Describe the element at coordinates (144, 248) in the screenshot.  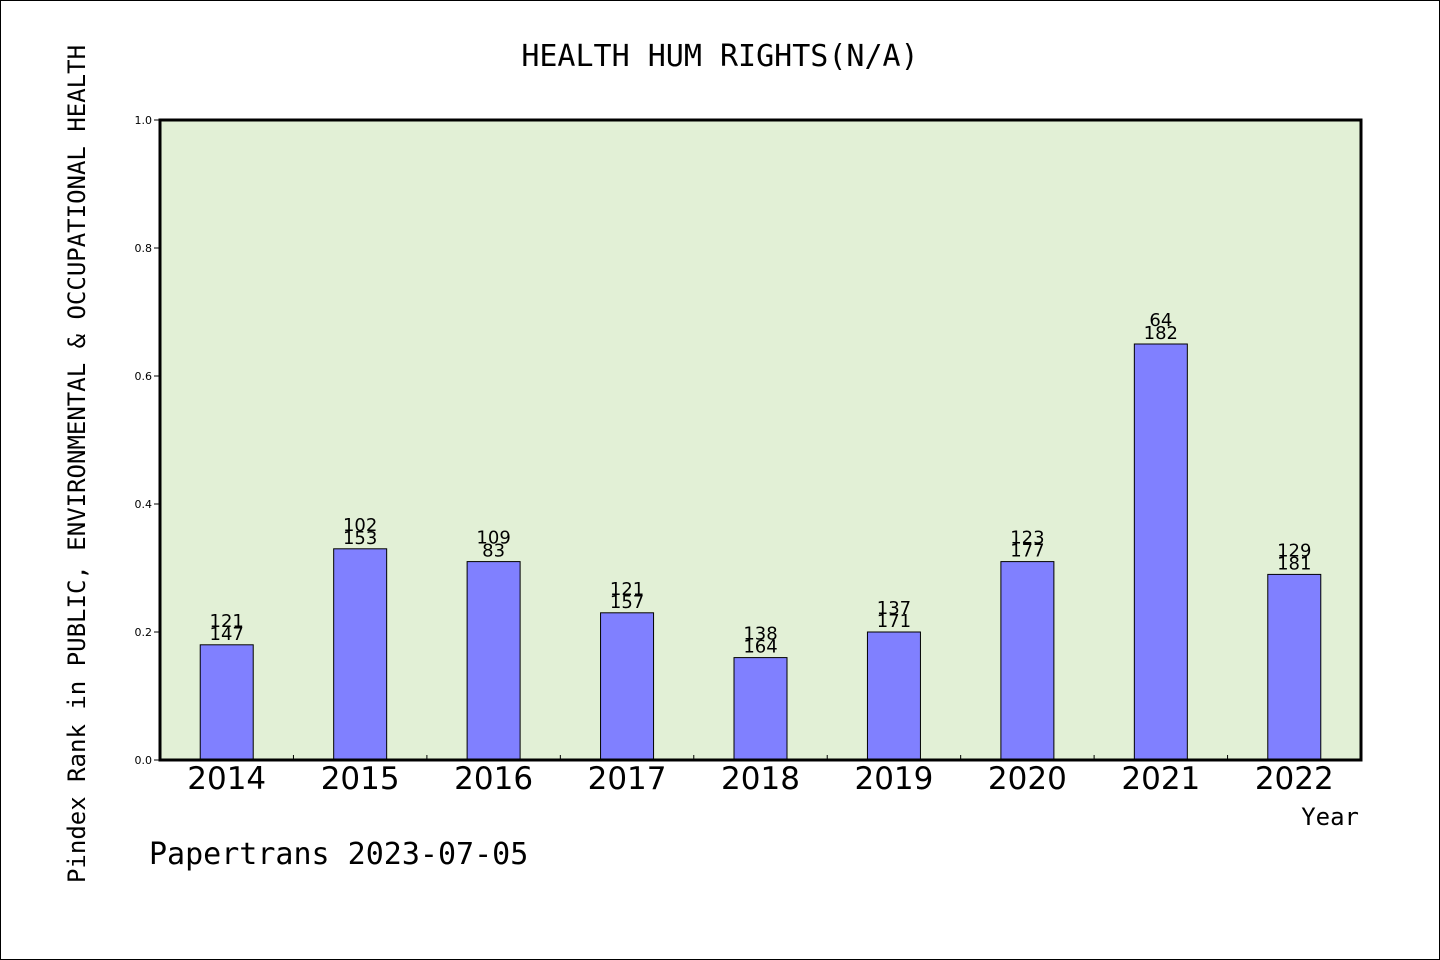
I see `y-tick-label: 0.8` at that location.